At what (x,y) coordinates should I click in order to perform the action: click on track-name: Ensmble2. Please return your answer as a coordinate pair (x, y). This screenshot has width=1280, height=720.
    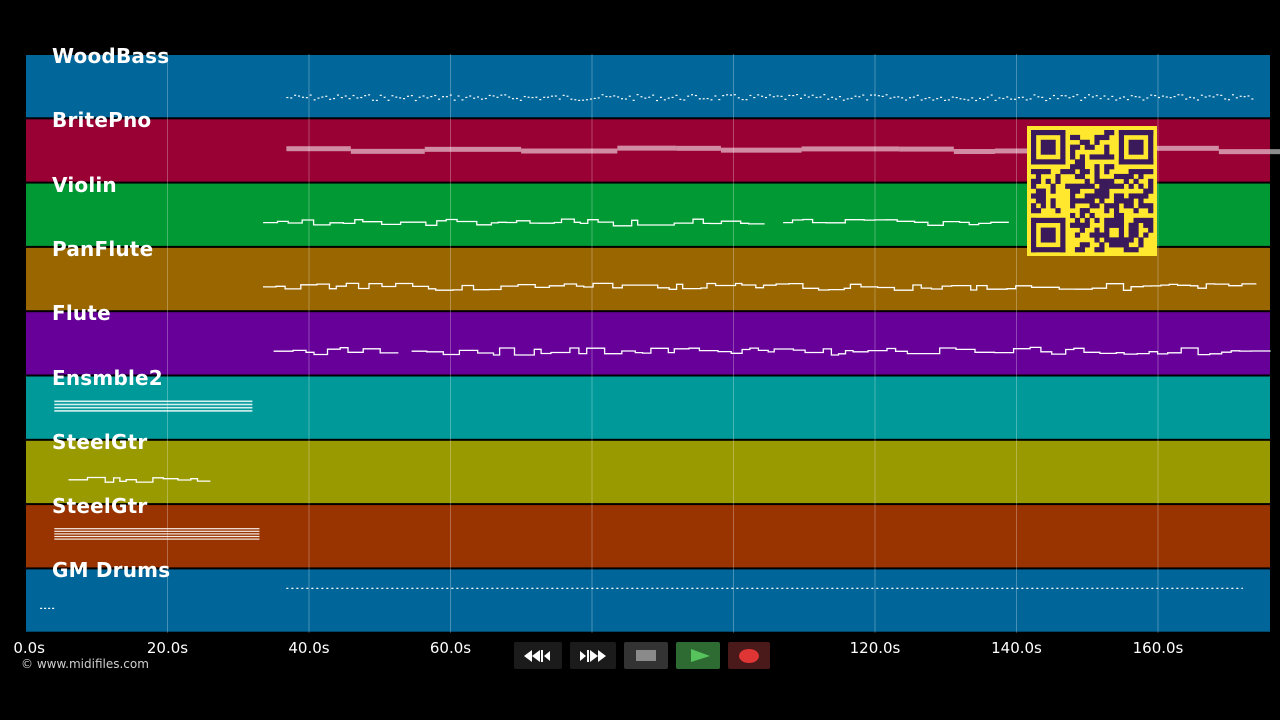
    Looking at the image, I should click on (107, 377).